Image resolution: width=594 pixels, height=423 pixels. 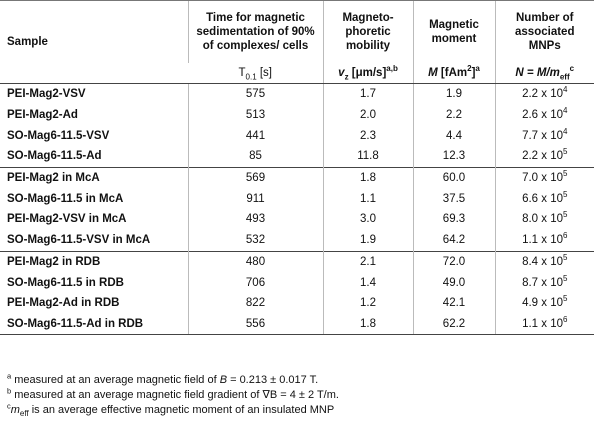 I want to click on mnp-count-cell: 2.6 x 104, so click(x=544, y=115).